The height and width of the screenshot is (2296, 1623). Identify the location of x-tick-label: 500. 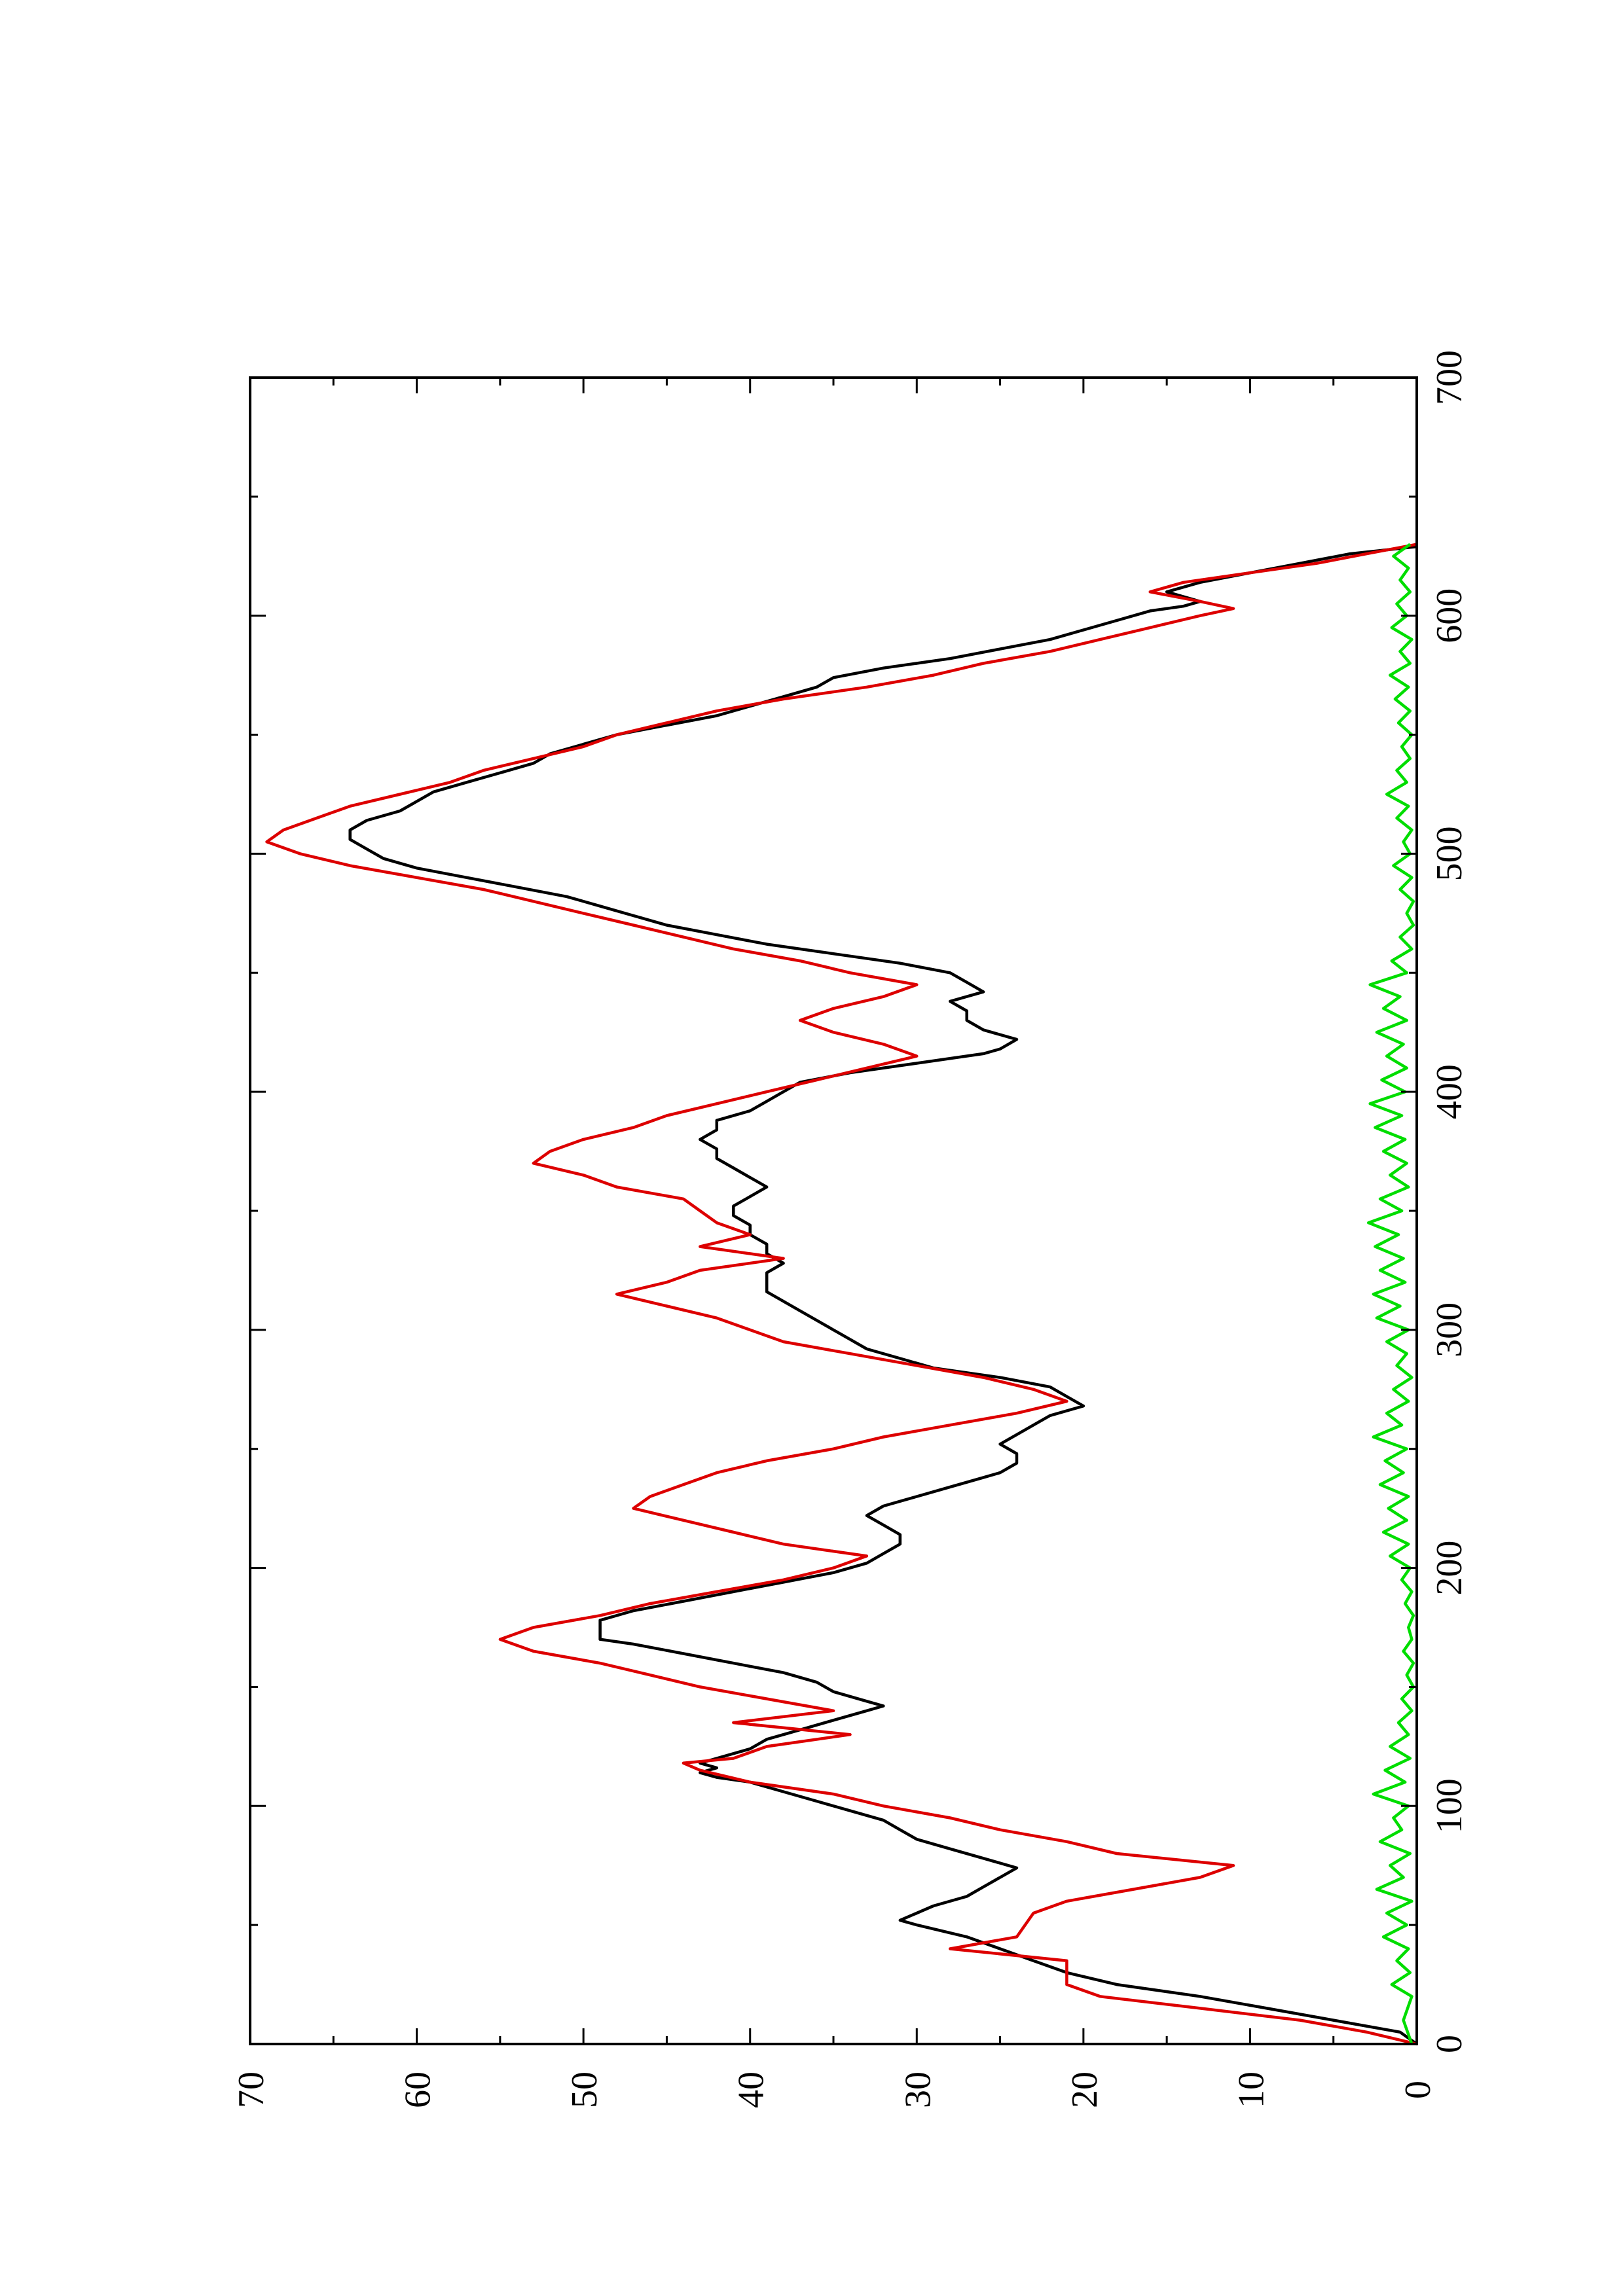
(1449, 853).